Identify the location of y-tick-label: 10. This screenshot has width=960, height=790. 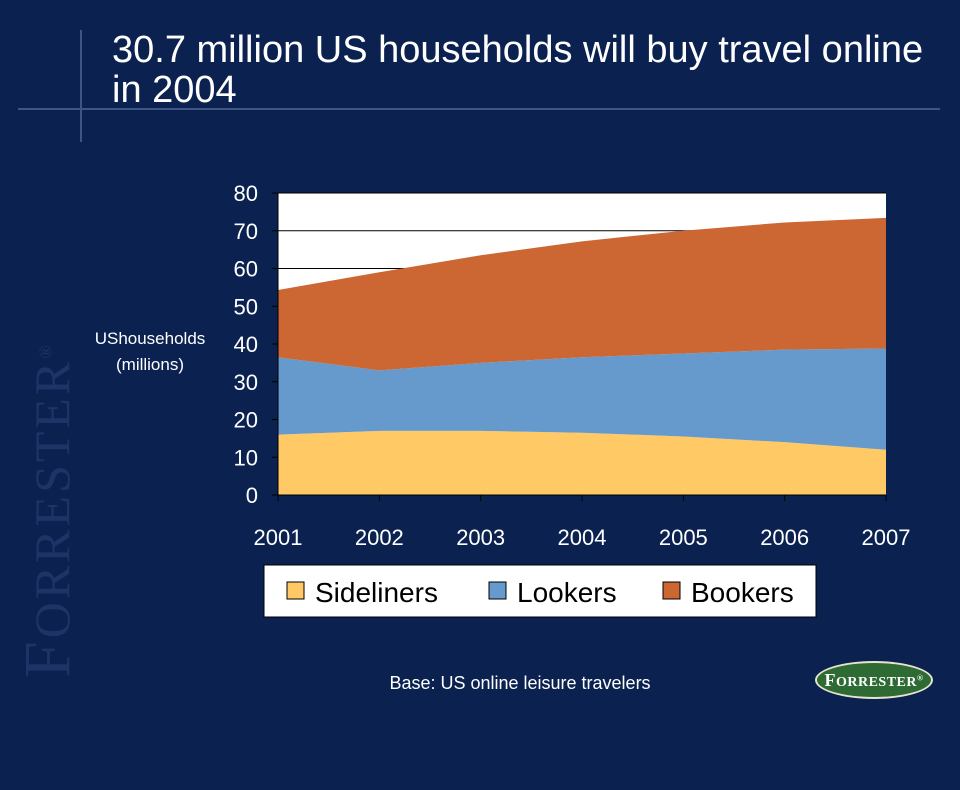
(246, 457).